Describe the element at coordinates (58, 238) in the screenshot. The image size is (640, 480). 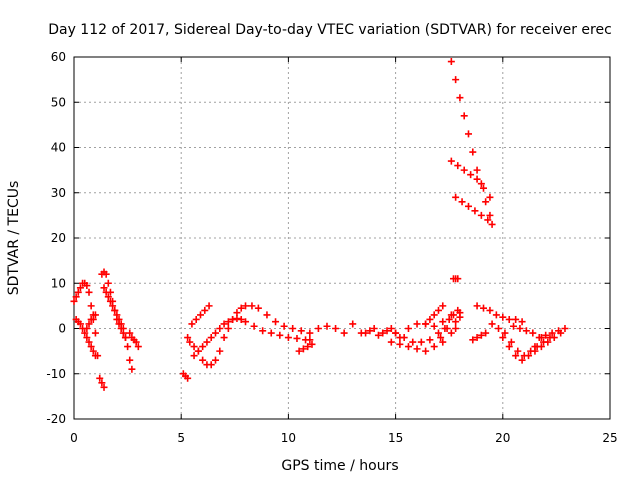
I see `y-tick-label: 20` at that location.